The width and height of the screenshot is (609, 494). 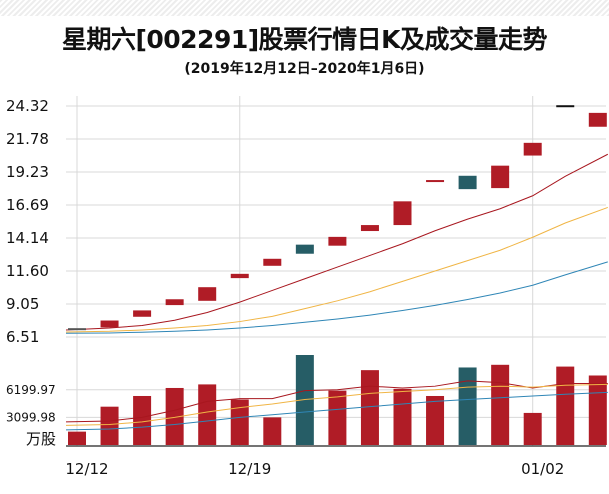 I want to click on price-tick-label: 9.05, so click(x=22, y=304).